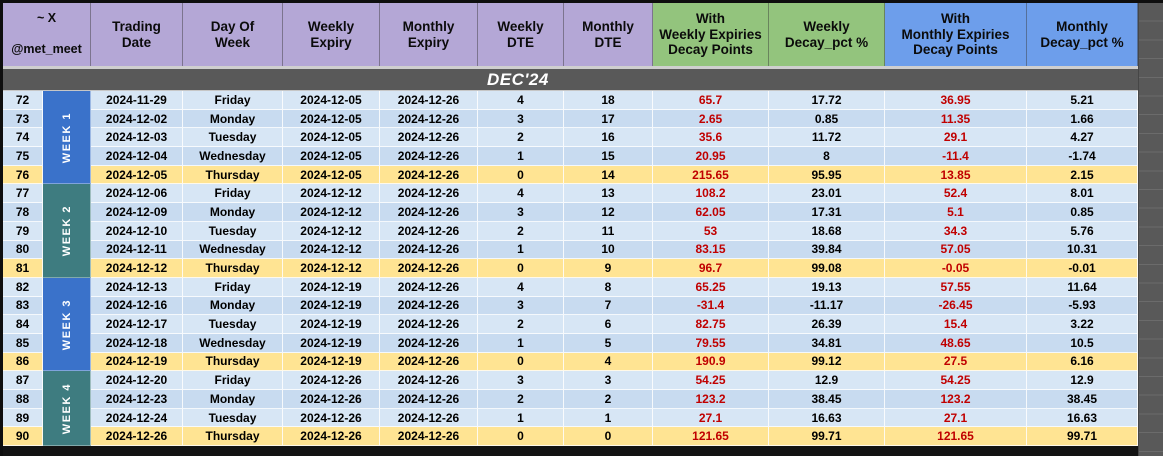 The image size is (1163, 456). What do you see at coordinates (429, 34) in the screenshot?
I see `column-header-monthly-expiry: Monthly Expiry` at bounding box center [429, 34].